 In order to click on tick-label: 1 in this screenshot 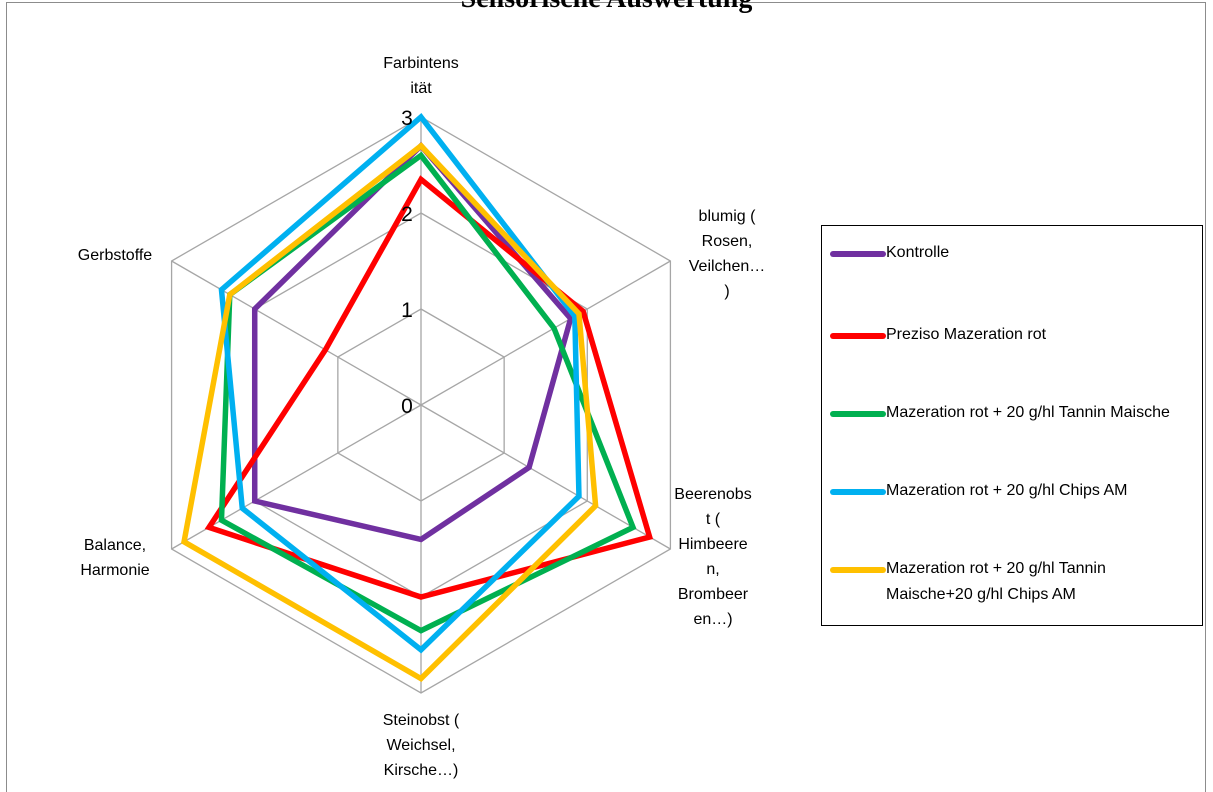, I will do `click(407, 310)`.